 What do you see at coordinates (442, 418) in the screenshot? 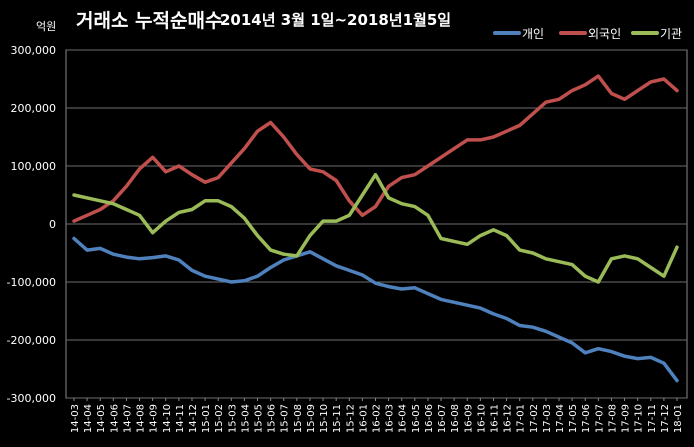
I see `x-tick-label: 16-07` at bounding box center [442, 418].